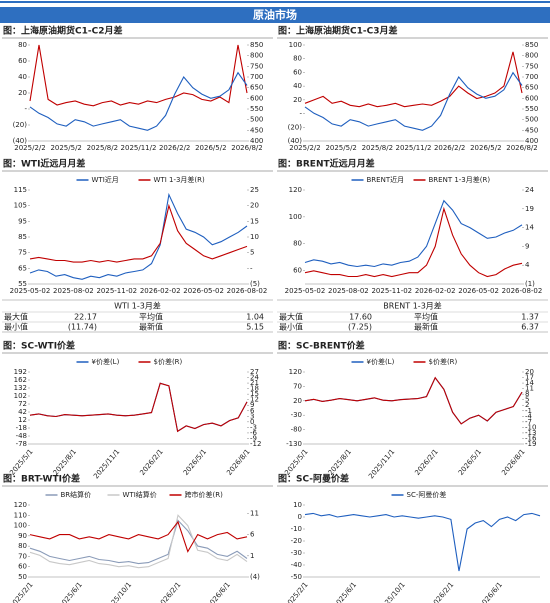  Describe the element at coordinates (21, 462) in the screenshot. I see `x-tick-label: 2025/5/1` at that location.